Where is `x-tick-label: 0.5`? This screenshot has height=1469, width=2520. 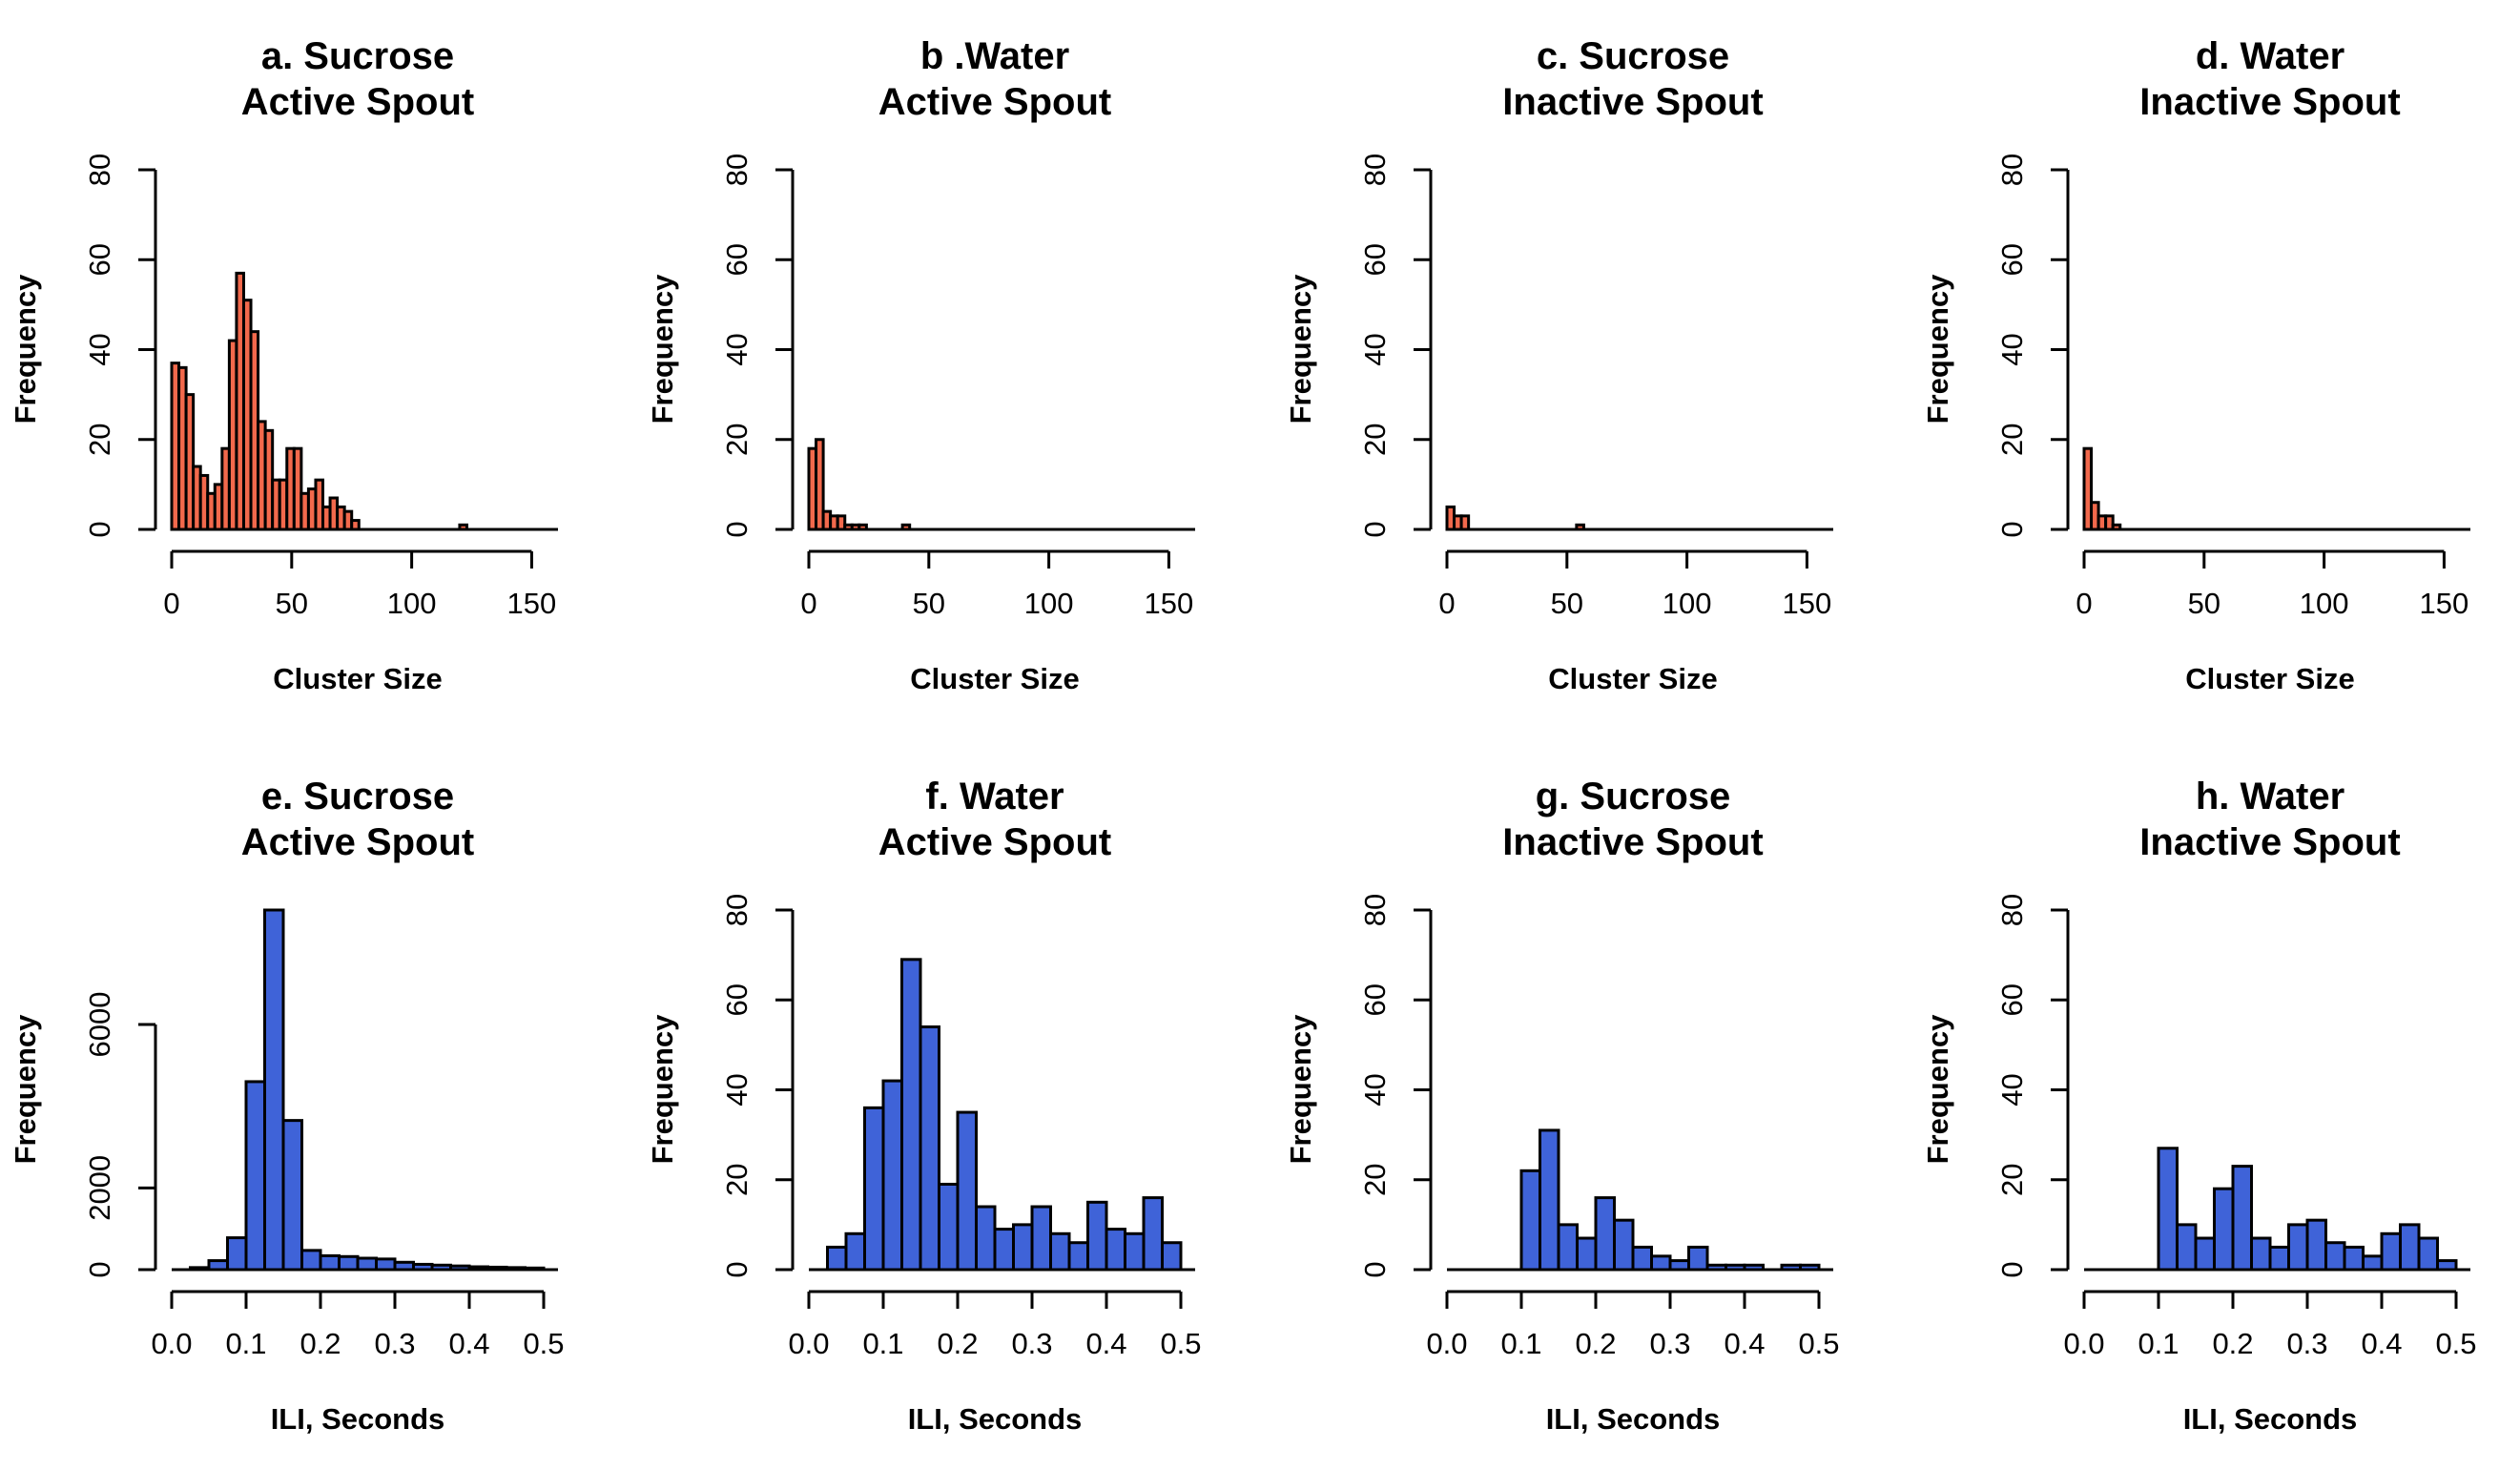
x-tick-label: 0.5 is located at coordinates (1819, 1343).